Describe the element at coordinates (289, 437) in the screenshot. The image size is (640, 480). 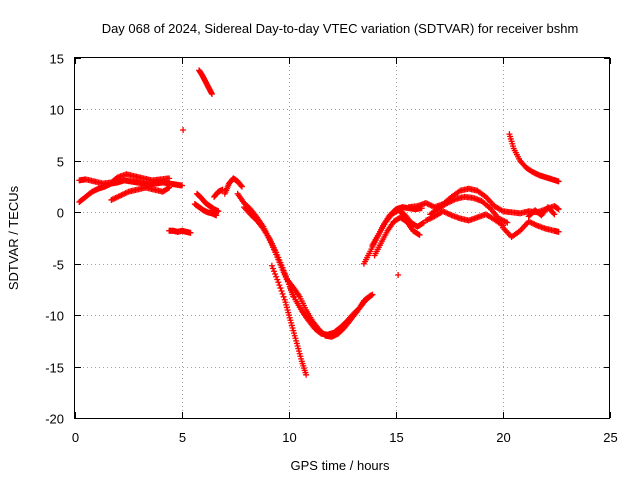
I see `x-tick-label: 10` at that location.